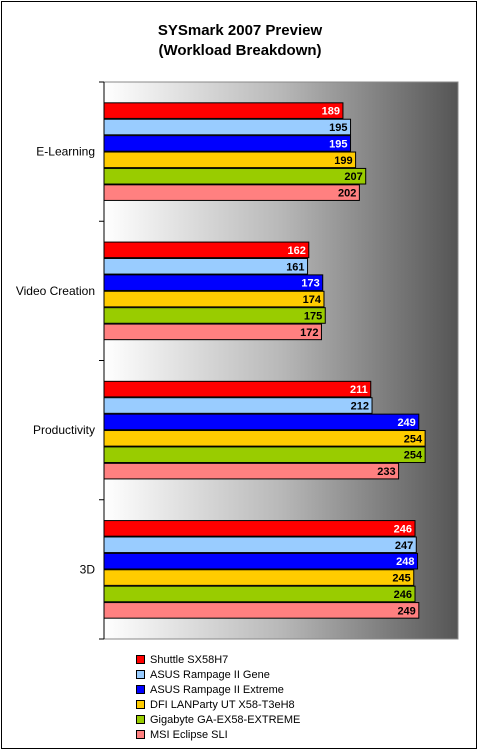 This screenshot has width=480, height=752. Describe the element at coordinates (240, 30) in the screenshot. I see `chart-title: SYSmark 2007 Preview` at that location.